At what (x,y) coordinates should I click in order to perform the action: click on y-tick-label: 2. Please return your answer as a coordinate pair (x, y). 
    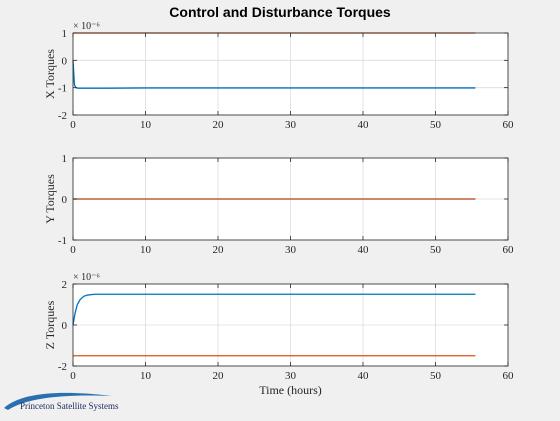
    Looking at the image, I should click on (65, 285).